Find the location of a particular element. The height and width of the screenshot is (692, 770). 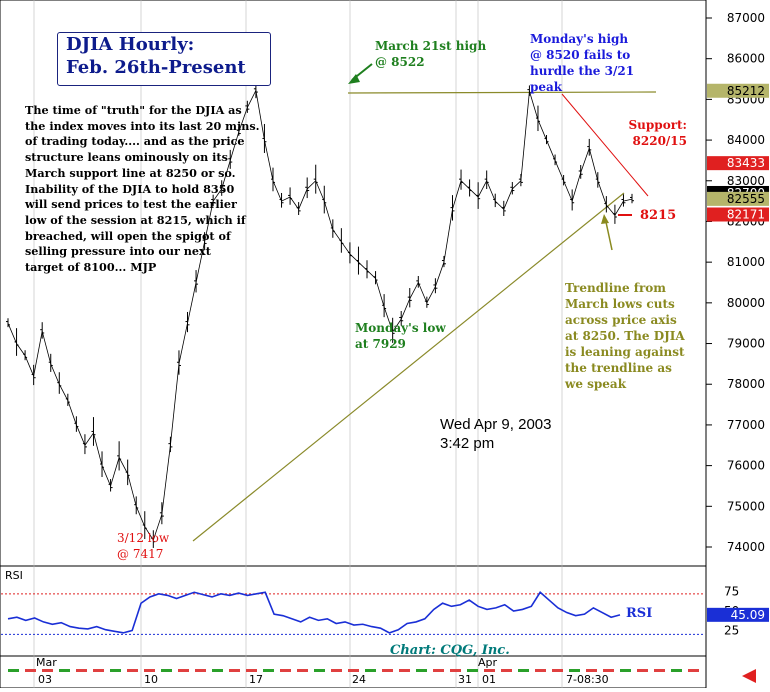

chart-title: DJIA Hourly: Feb. 26th-Present is located at coordinates (164, 59).